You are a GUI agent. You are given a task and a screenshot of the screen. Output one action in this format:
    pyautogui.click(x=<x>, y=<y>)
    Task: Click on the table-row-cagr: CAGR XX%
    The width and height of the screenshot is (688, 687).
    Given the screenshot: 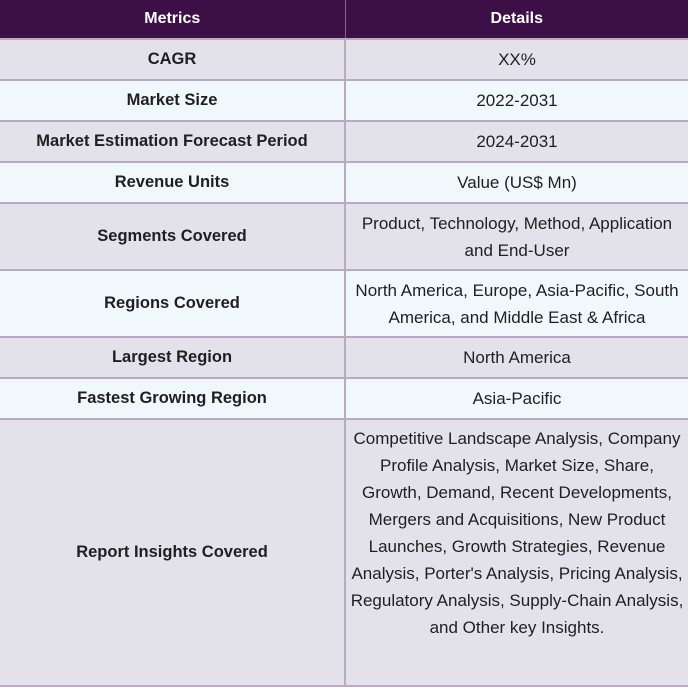 What is the action you would take?
    pyautogui.click(x=344, y=60)
    